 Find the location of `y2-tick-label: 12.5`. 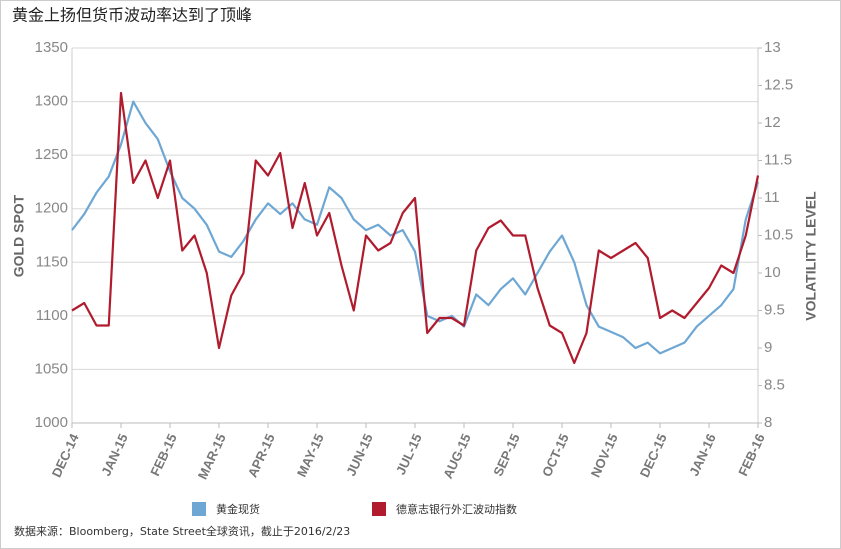

y2-tick-label: 12.5 is located at coordinates (778, 84).